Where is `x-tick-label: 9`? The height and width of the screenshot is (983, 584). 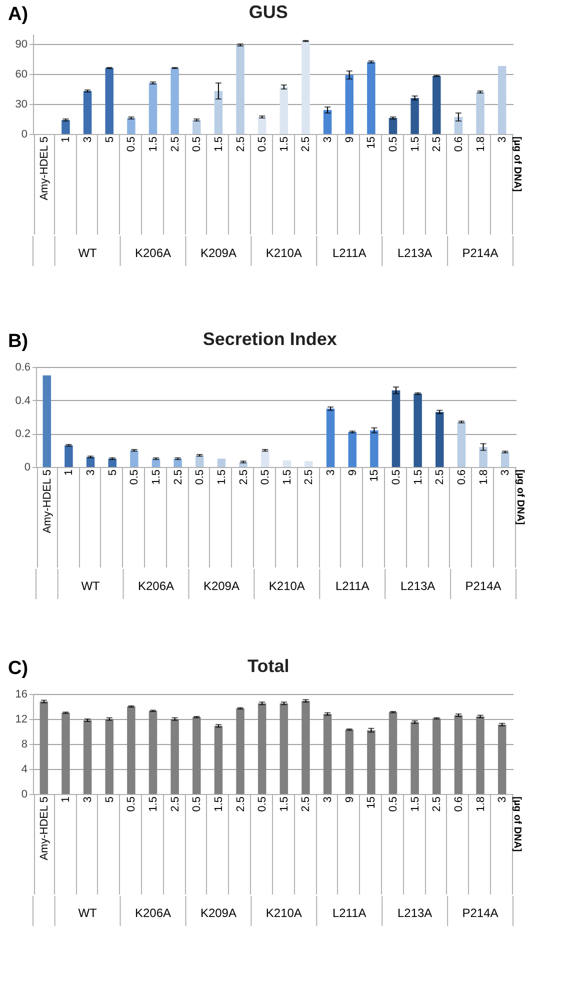 x-tick-label: 9 is located at coordinates (350, 139).